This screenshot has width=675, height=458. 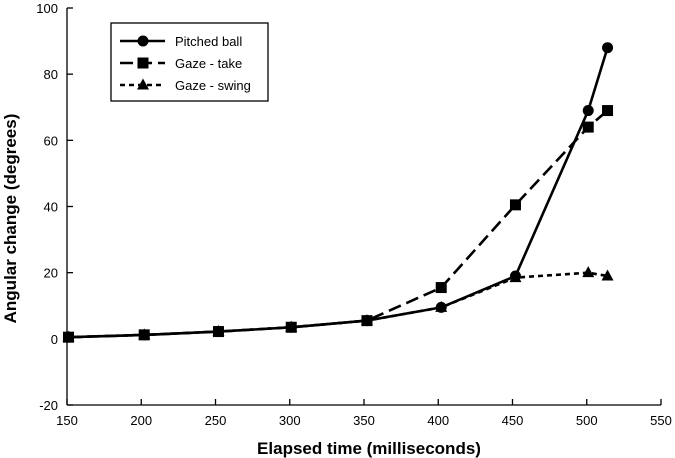 I want to click on legend-marker-pitched-ball, so click(x=143, y=41).